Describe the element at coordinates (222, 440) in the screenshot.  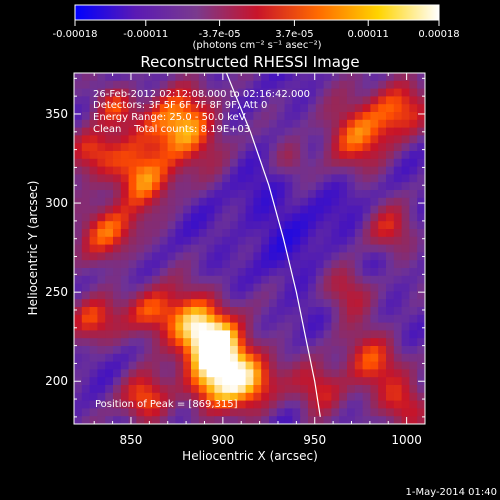
I see `x-tick-label: 900` at that location.